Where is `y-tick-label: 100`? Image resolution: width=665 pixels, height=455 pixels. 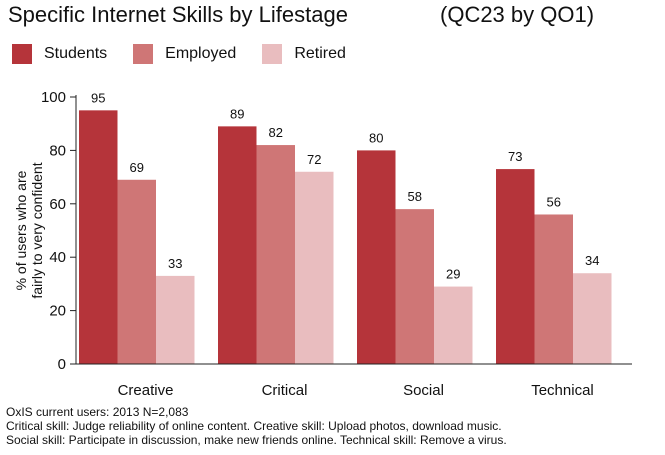 y-tick-label: 100 is located at coordinates (53, 97).